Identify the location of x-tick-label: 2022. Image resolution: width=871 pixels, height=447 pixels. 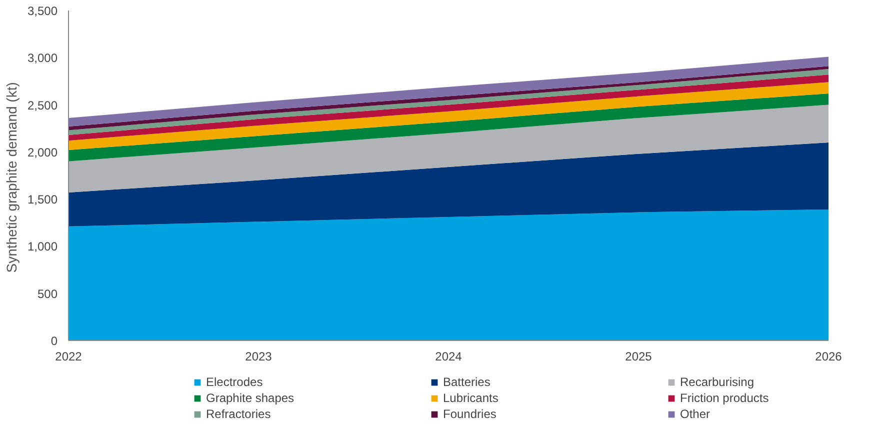
(68, 357).